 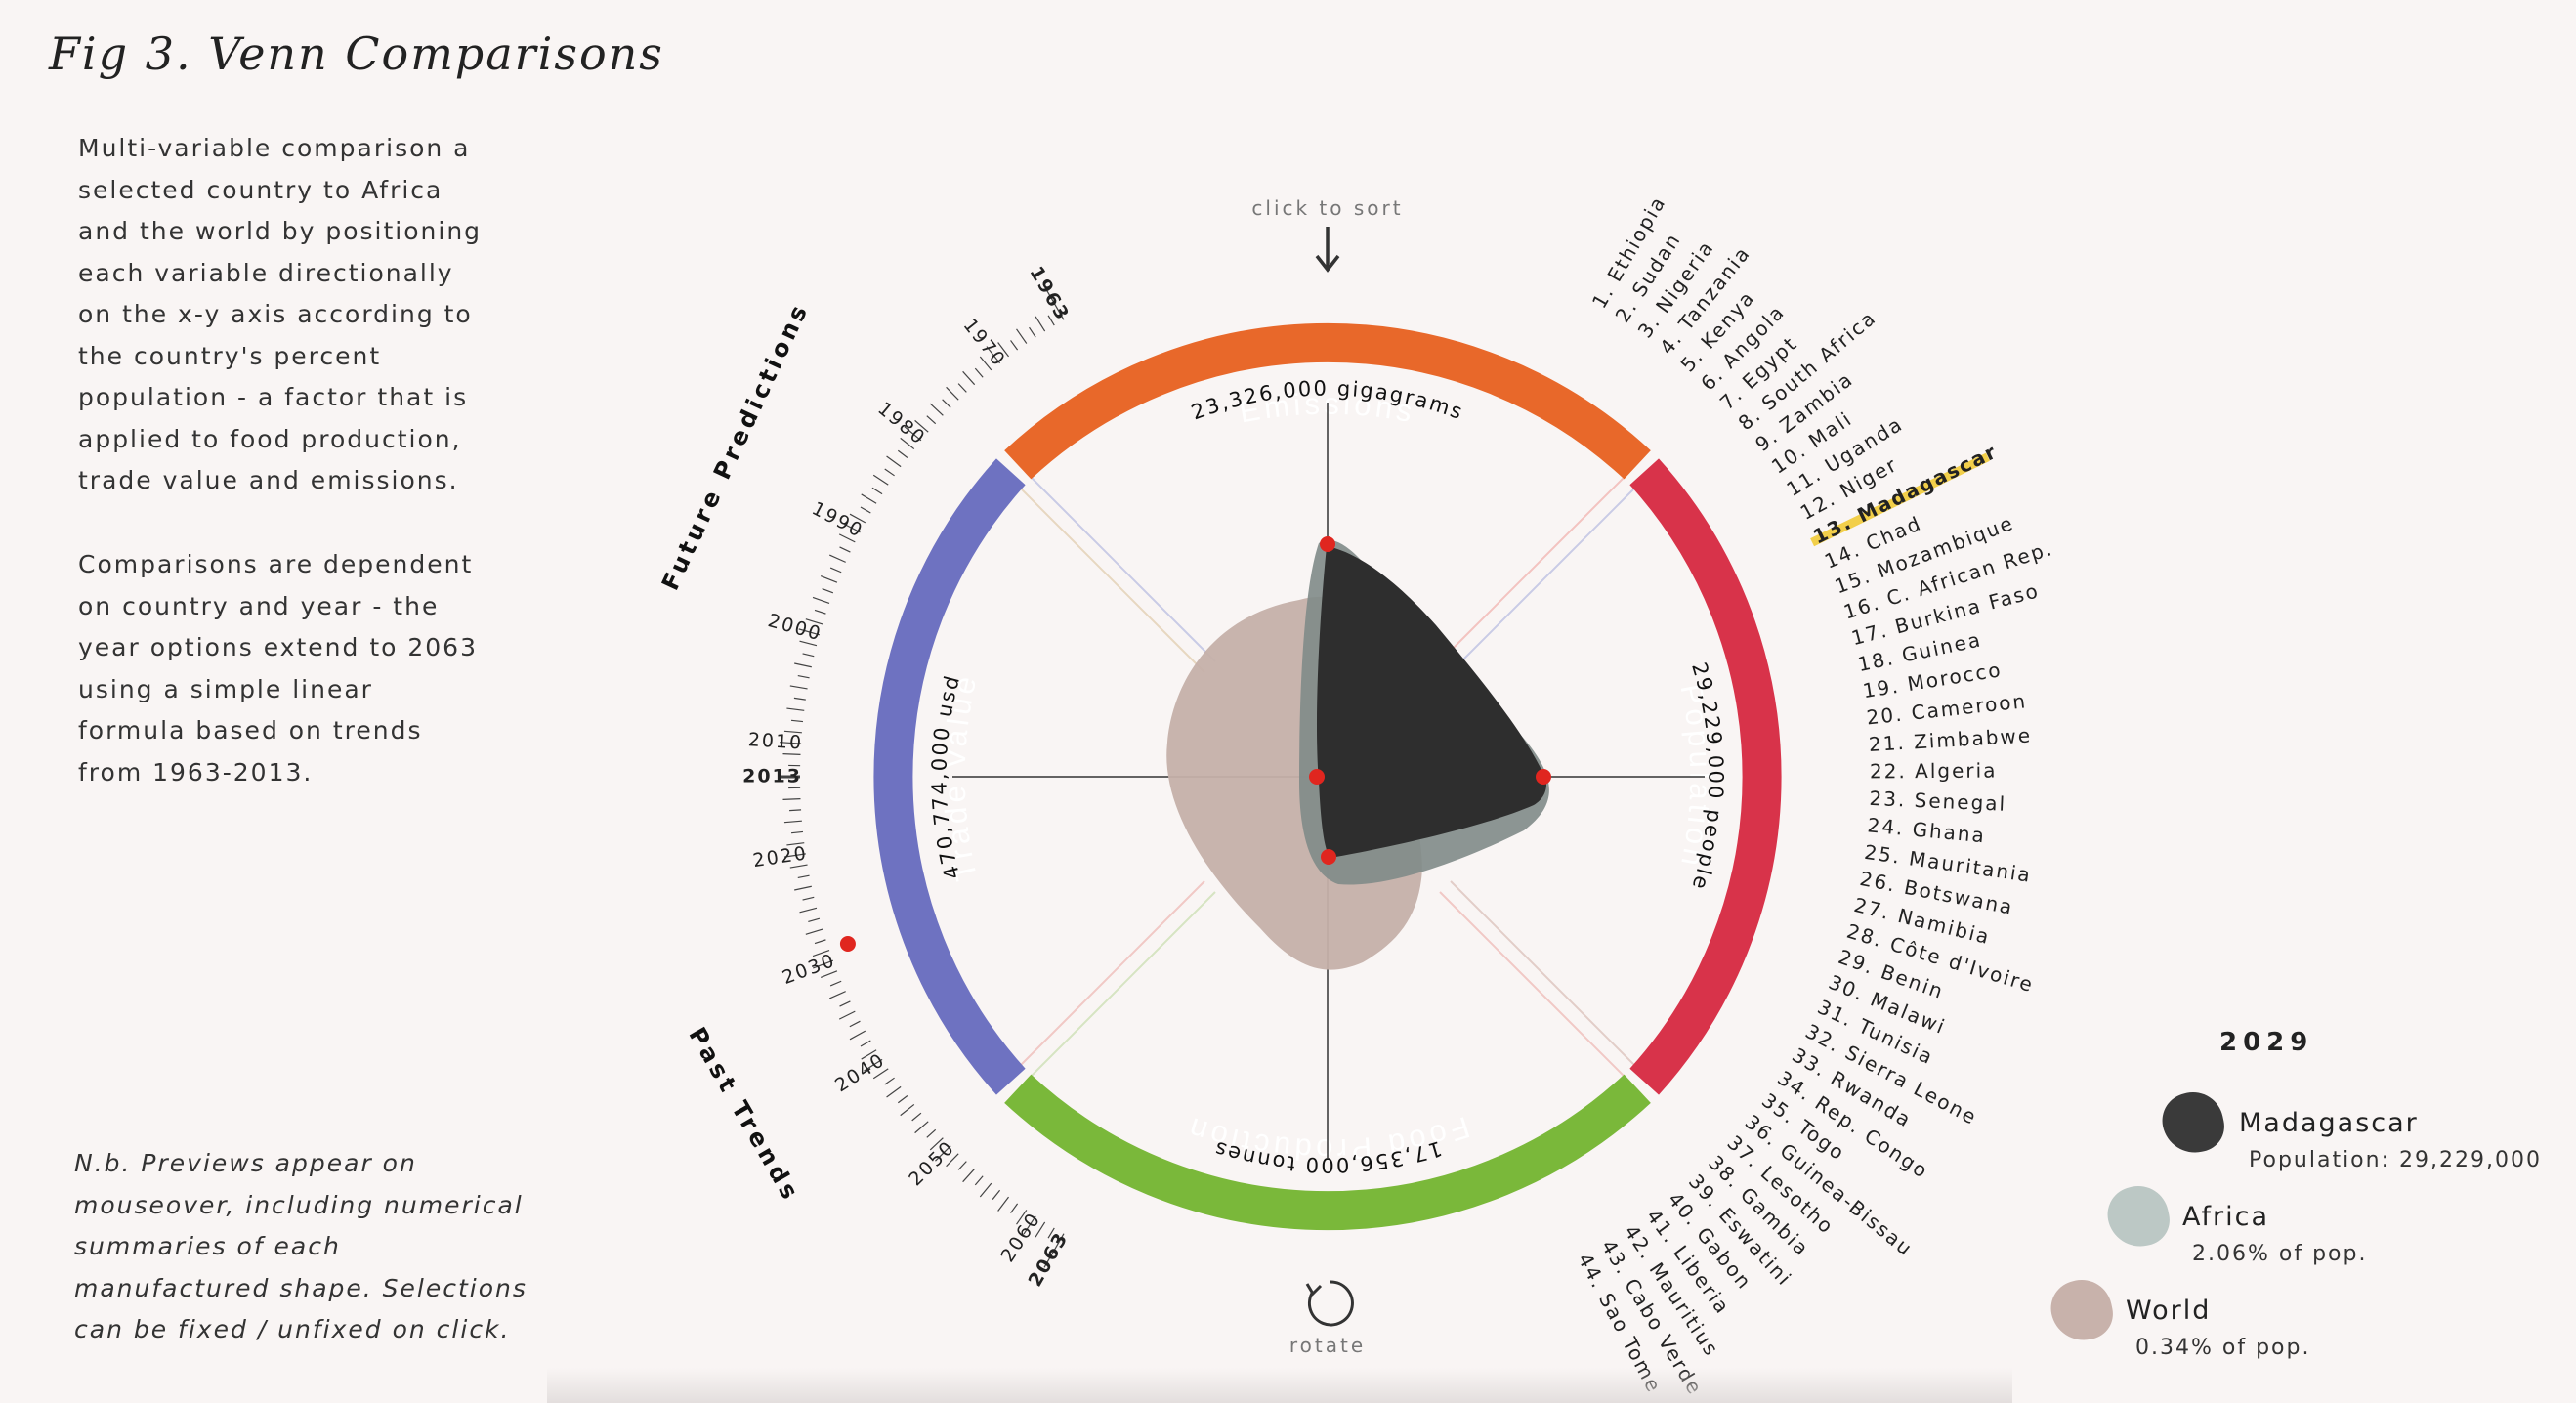 What do you see at coordinates (1431, 702) in the screenshot?
I see `madagascar-shape` at bounding box center [1431, 702].